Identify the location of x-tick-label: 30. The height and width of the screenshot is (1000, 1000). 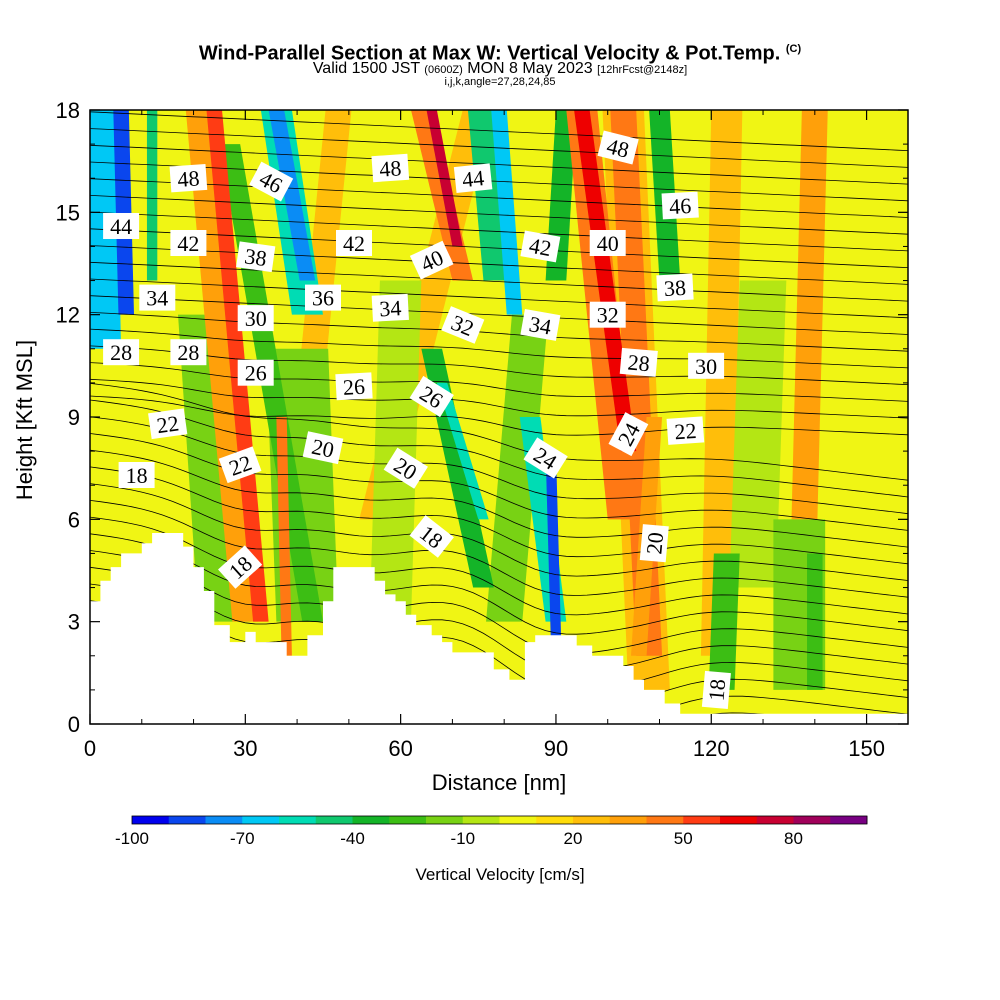
(245, 748).